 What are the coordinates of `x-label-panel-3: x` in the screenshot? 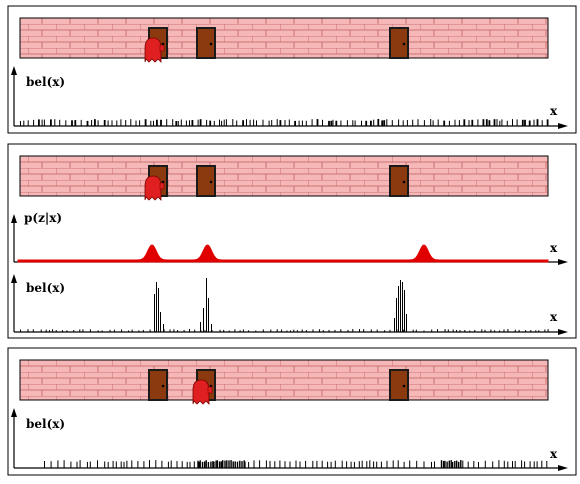 It's located at (554, 454).